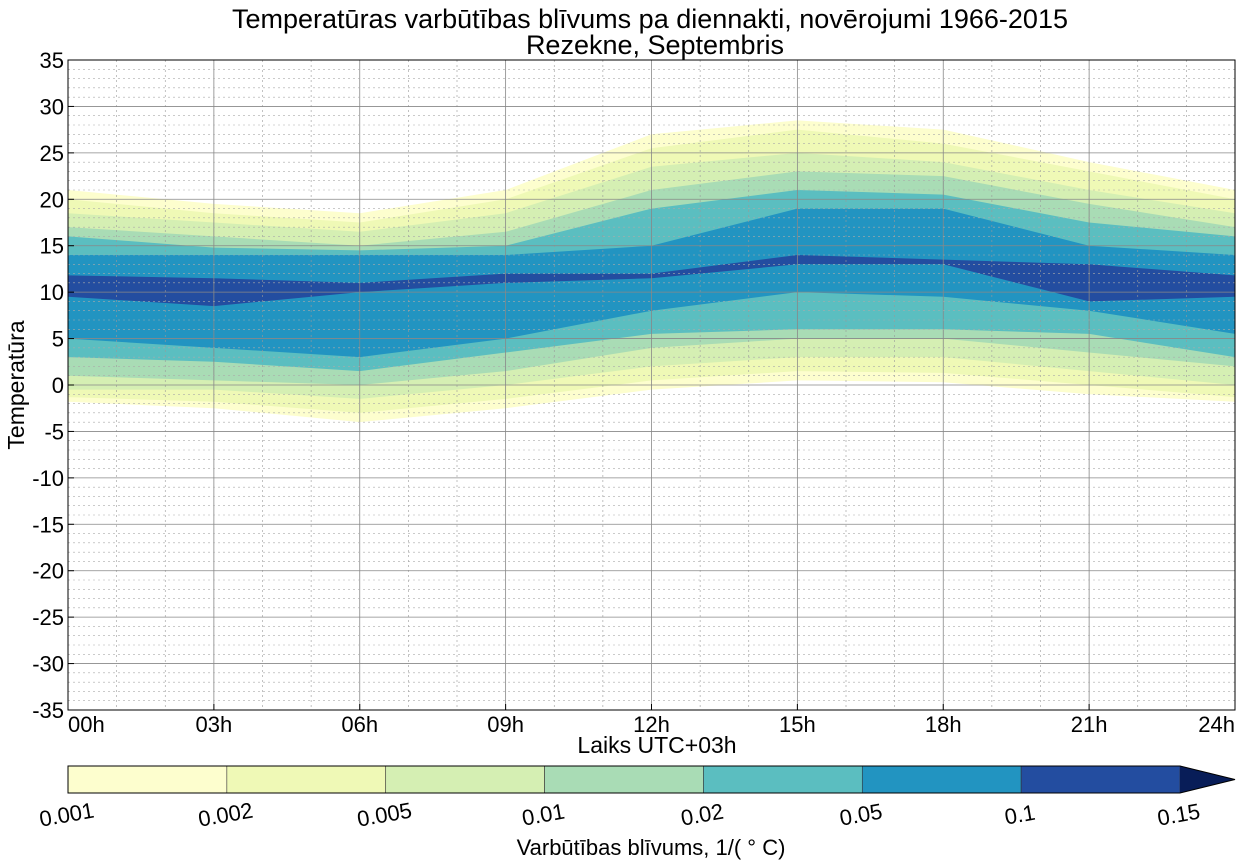 The width and height of the screenshot is (1260, 868). What do you see at coordinates (619, 815) in the screenshot?
I see `colorbar-tick-labels: 0.001 0.002 0.005 0.01 0.02 0.05 0.1 0.15` at bounding box center [619, 815].